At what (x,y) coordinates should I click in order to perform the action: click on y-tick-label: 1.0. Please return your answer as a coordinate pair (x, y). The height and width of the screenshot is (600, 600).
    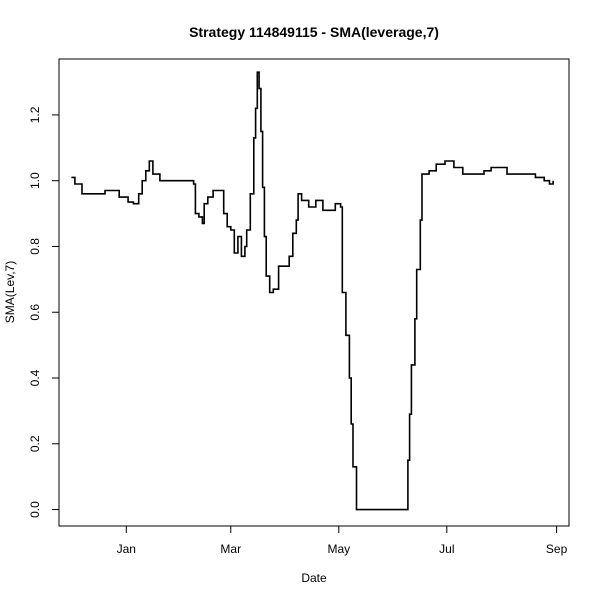
    Looking at the image, I should click on (35, 180).